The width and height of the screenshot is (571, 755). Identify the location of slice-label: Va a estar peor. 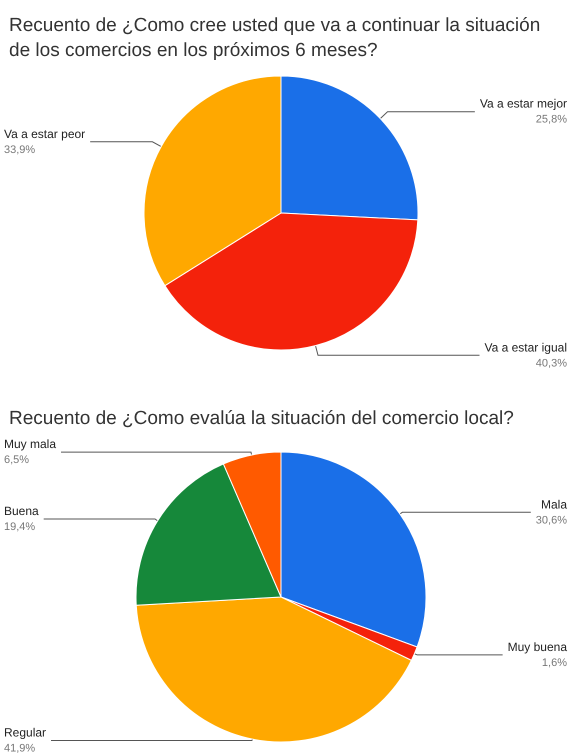
(45, 133).